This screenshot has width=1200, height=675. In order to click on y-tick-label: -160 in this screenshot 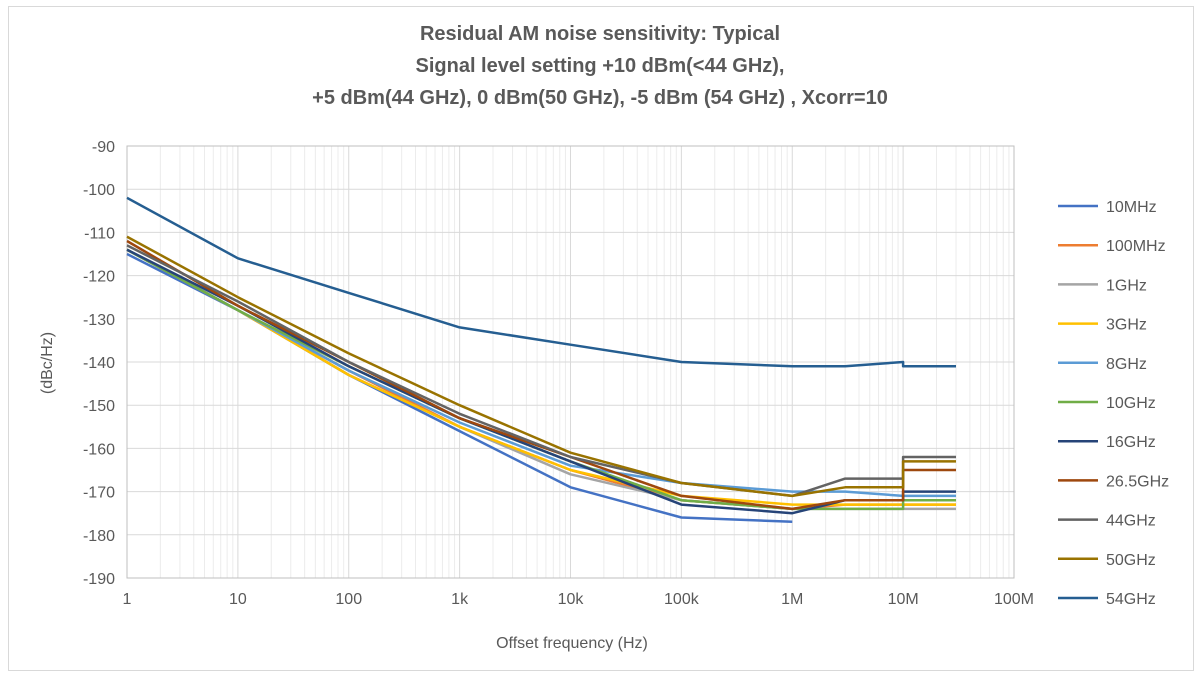, I will do `click(99, 449)`.